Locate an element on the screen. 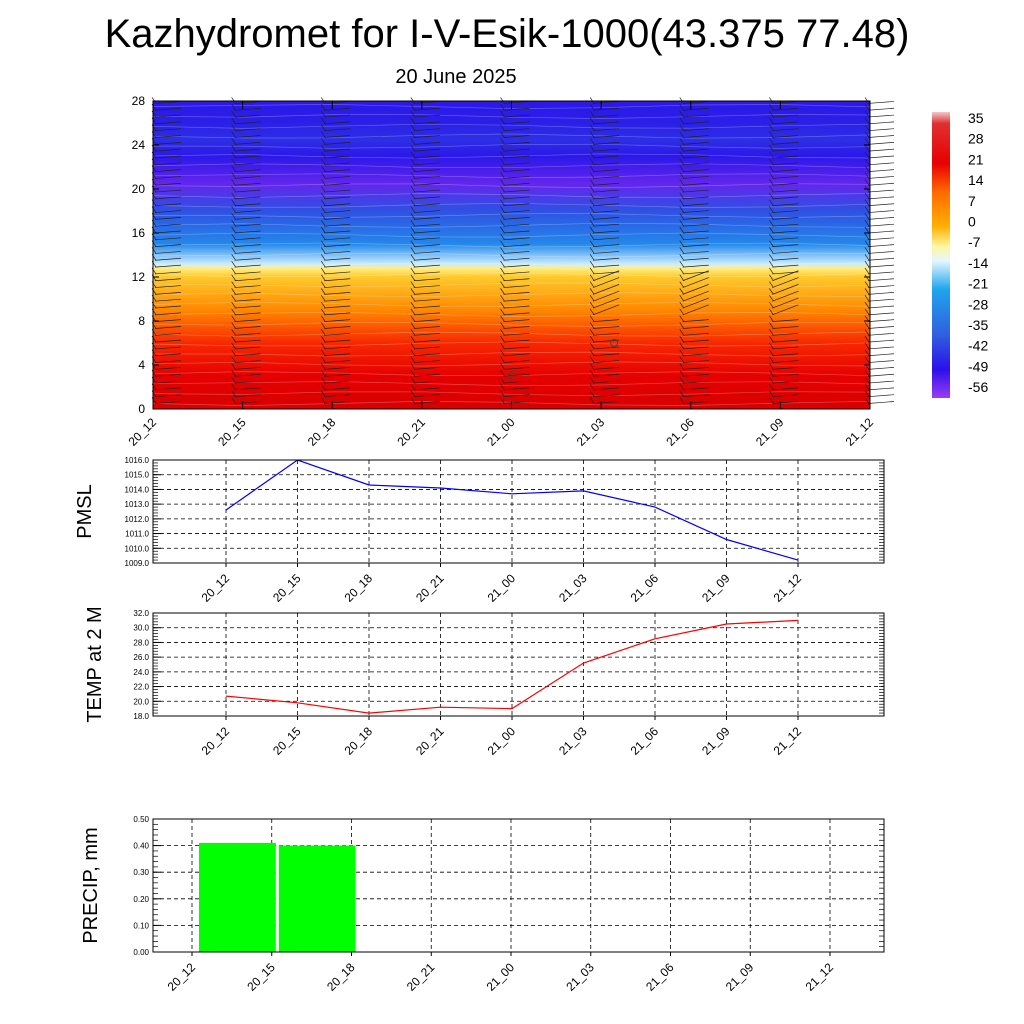 The width and height of the screenshot is (1024, 1024). calm-circle is located at coordinates (511, 376).